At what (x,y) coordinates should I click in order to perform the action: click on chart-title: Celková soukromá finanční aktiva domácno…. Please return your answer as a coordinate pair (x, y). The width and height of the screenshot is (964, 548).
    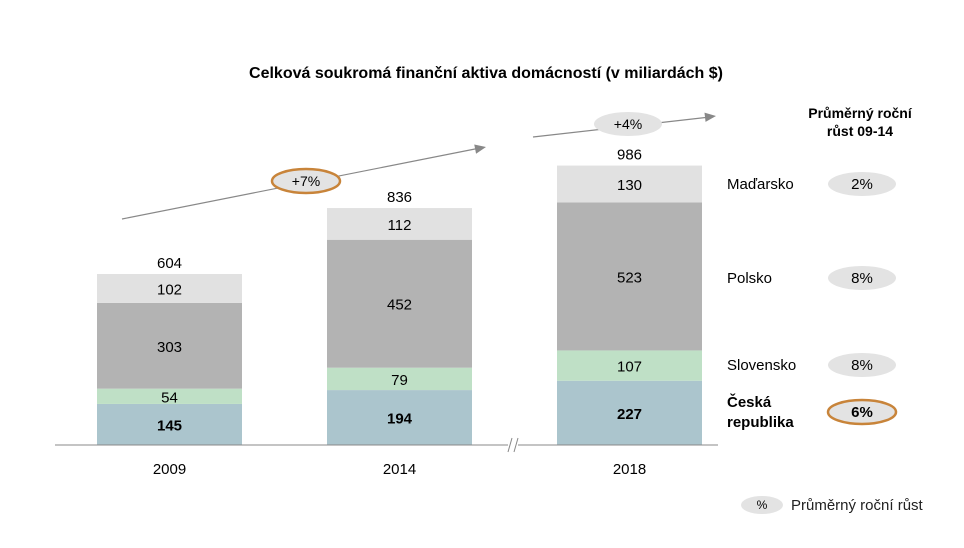
    Looking at the image, I should click on (486, 73).